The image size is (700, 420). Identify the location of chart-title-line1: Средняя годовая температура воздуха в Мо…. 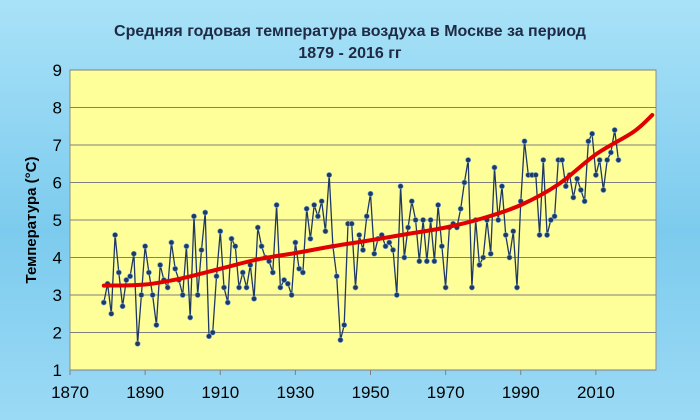
(350, 31).